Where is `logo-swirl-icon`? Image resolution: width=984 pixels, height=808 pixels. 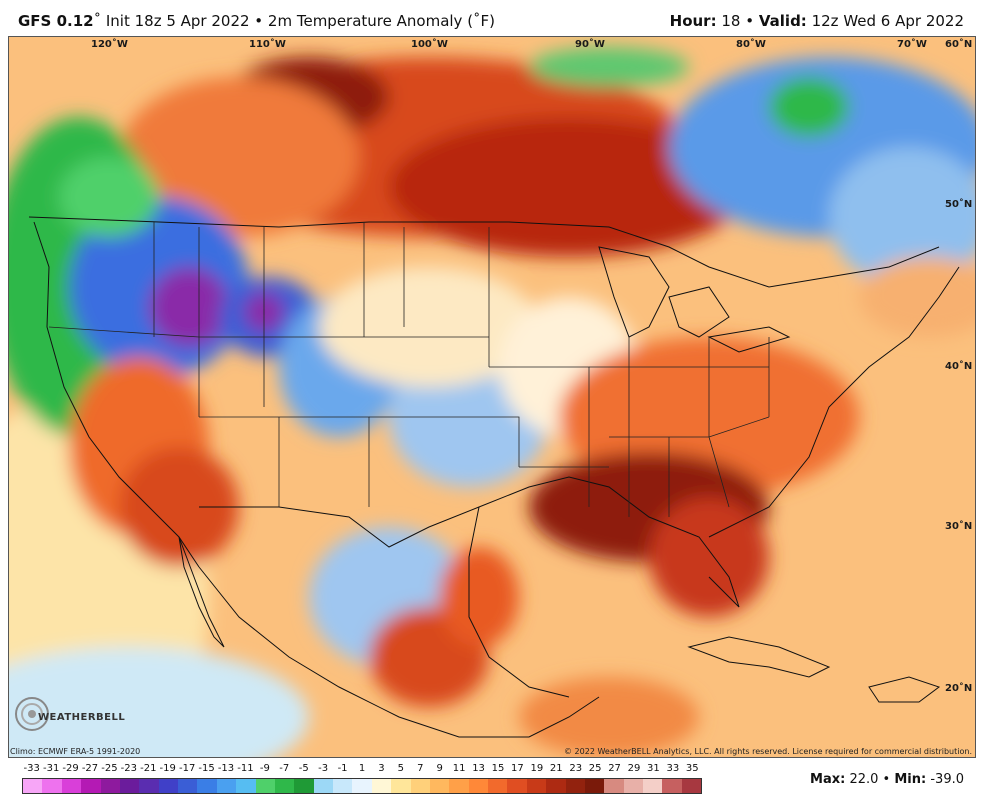 logo-swirl-icon is located at coordinates (32, 714).